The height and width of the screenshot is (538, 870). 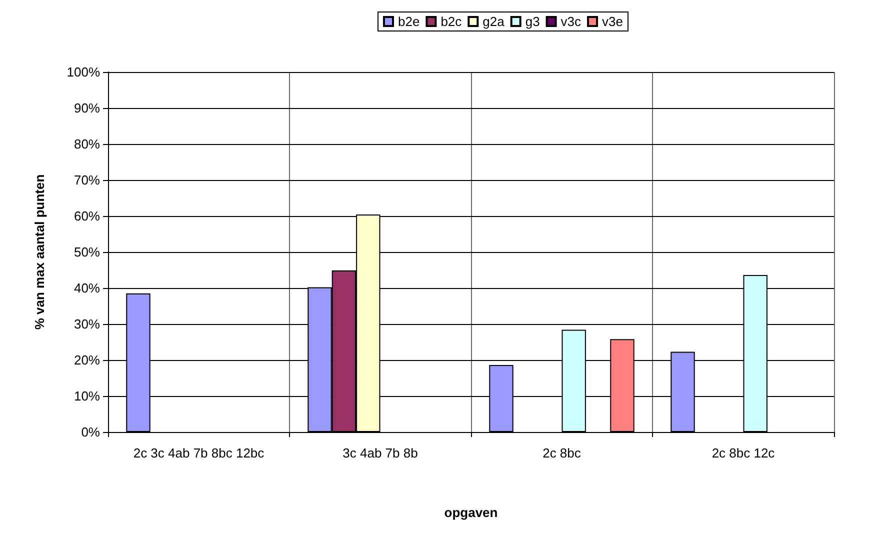 What do you see at coordinates (562, 453) in the screenshot?
I see `x-tick-label: 2c 8bc` at bounding box center [562, 453].